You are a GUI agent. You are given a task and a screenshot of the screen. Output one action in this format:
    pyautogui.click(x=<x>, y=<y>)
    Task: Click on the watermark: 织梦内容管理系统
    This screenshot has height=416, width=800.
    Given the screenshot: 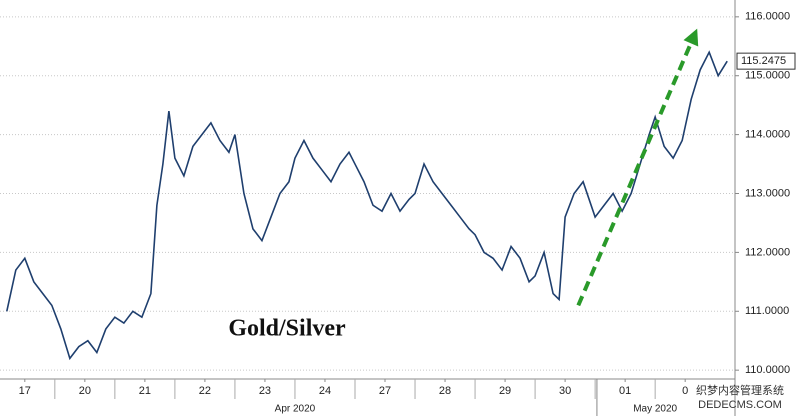 What is the action you would take?
    pyautogui.click(x=740, y=390)
    